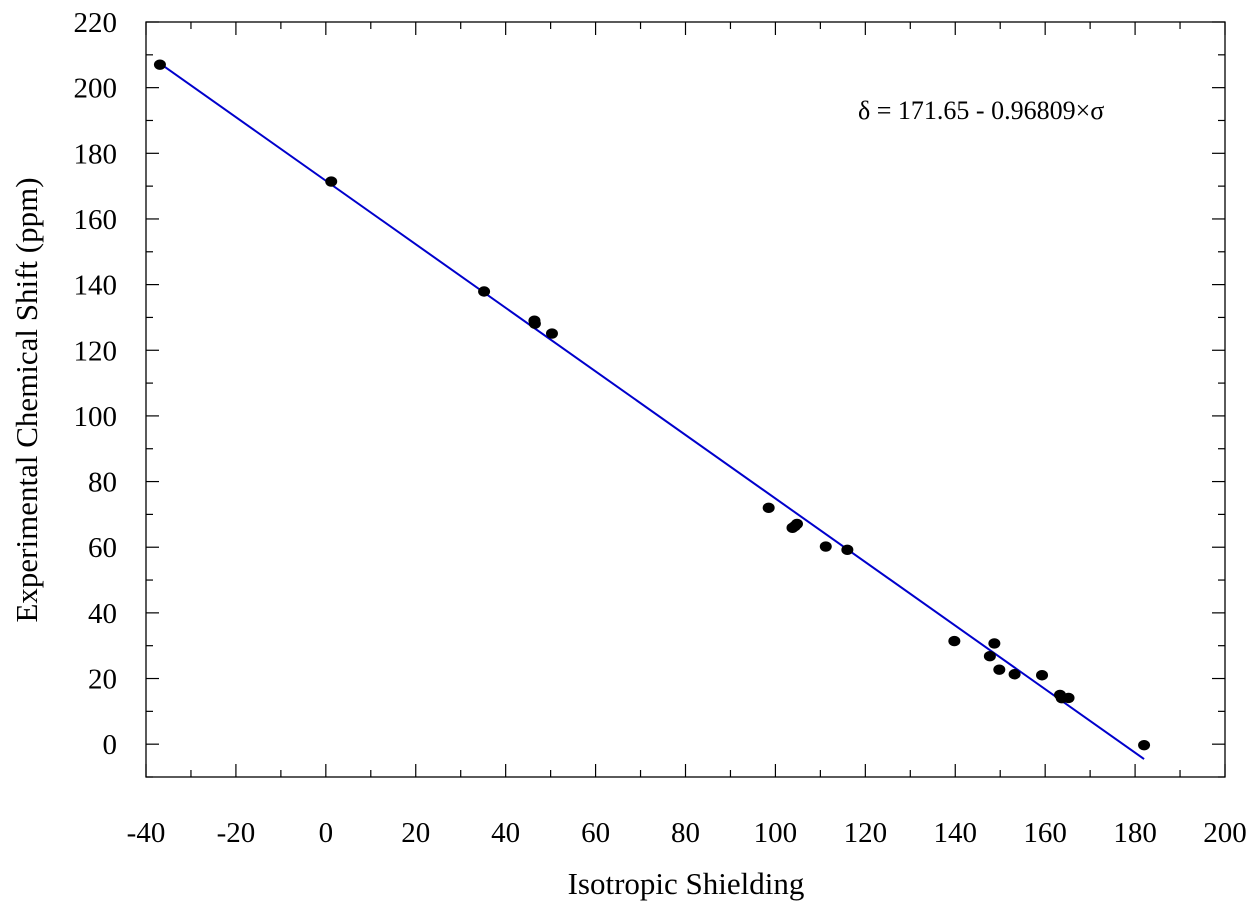 This screenshot has height=918, width=1258. Describe the element at coordinates (236, 833) in the screenshot. I see `x-tick-label: -20` at that location.